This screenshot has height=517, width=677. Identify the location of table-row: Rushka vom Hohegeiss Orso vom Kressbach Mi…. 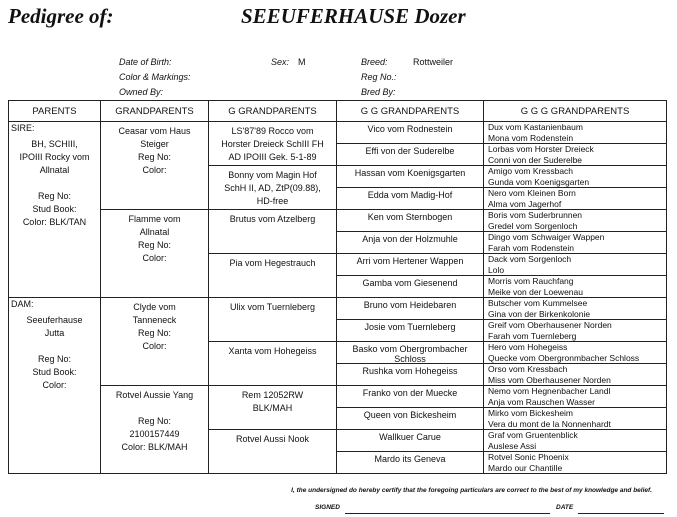
(338, 374).